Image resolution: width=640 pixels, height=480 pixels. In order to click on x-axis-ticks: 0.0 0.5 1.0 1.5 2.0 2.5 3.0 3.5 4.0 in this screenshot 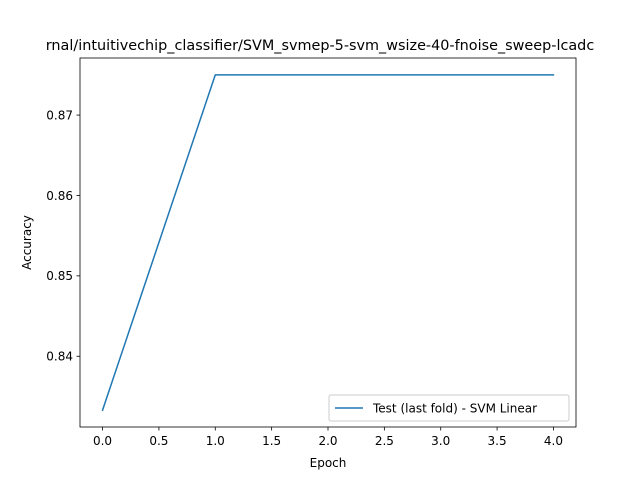, I will do `click(328, 437)`.